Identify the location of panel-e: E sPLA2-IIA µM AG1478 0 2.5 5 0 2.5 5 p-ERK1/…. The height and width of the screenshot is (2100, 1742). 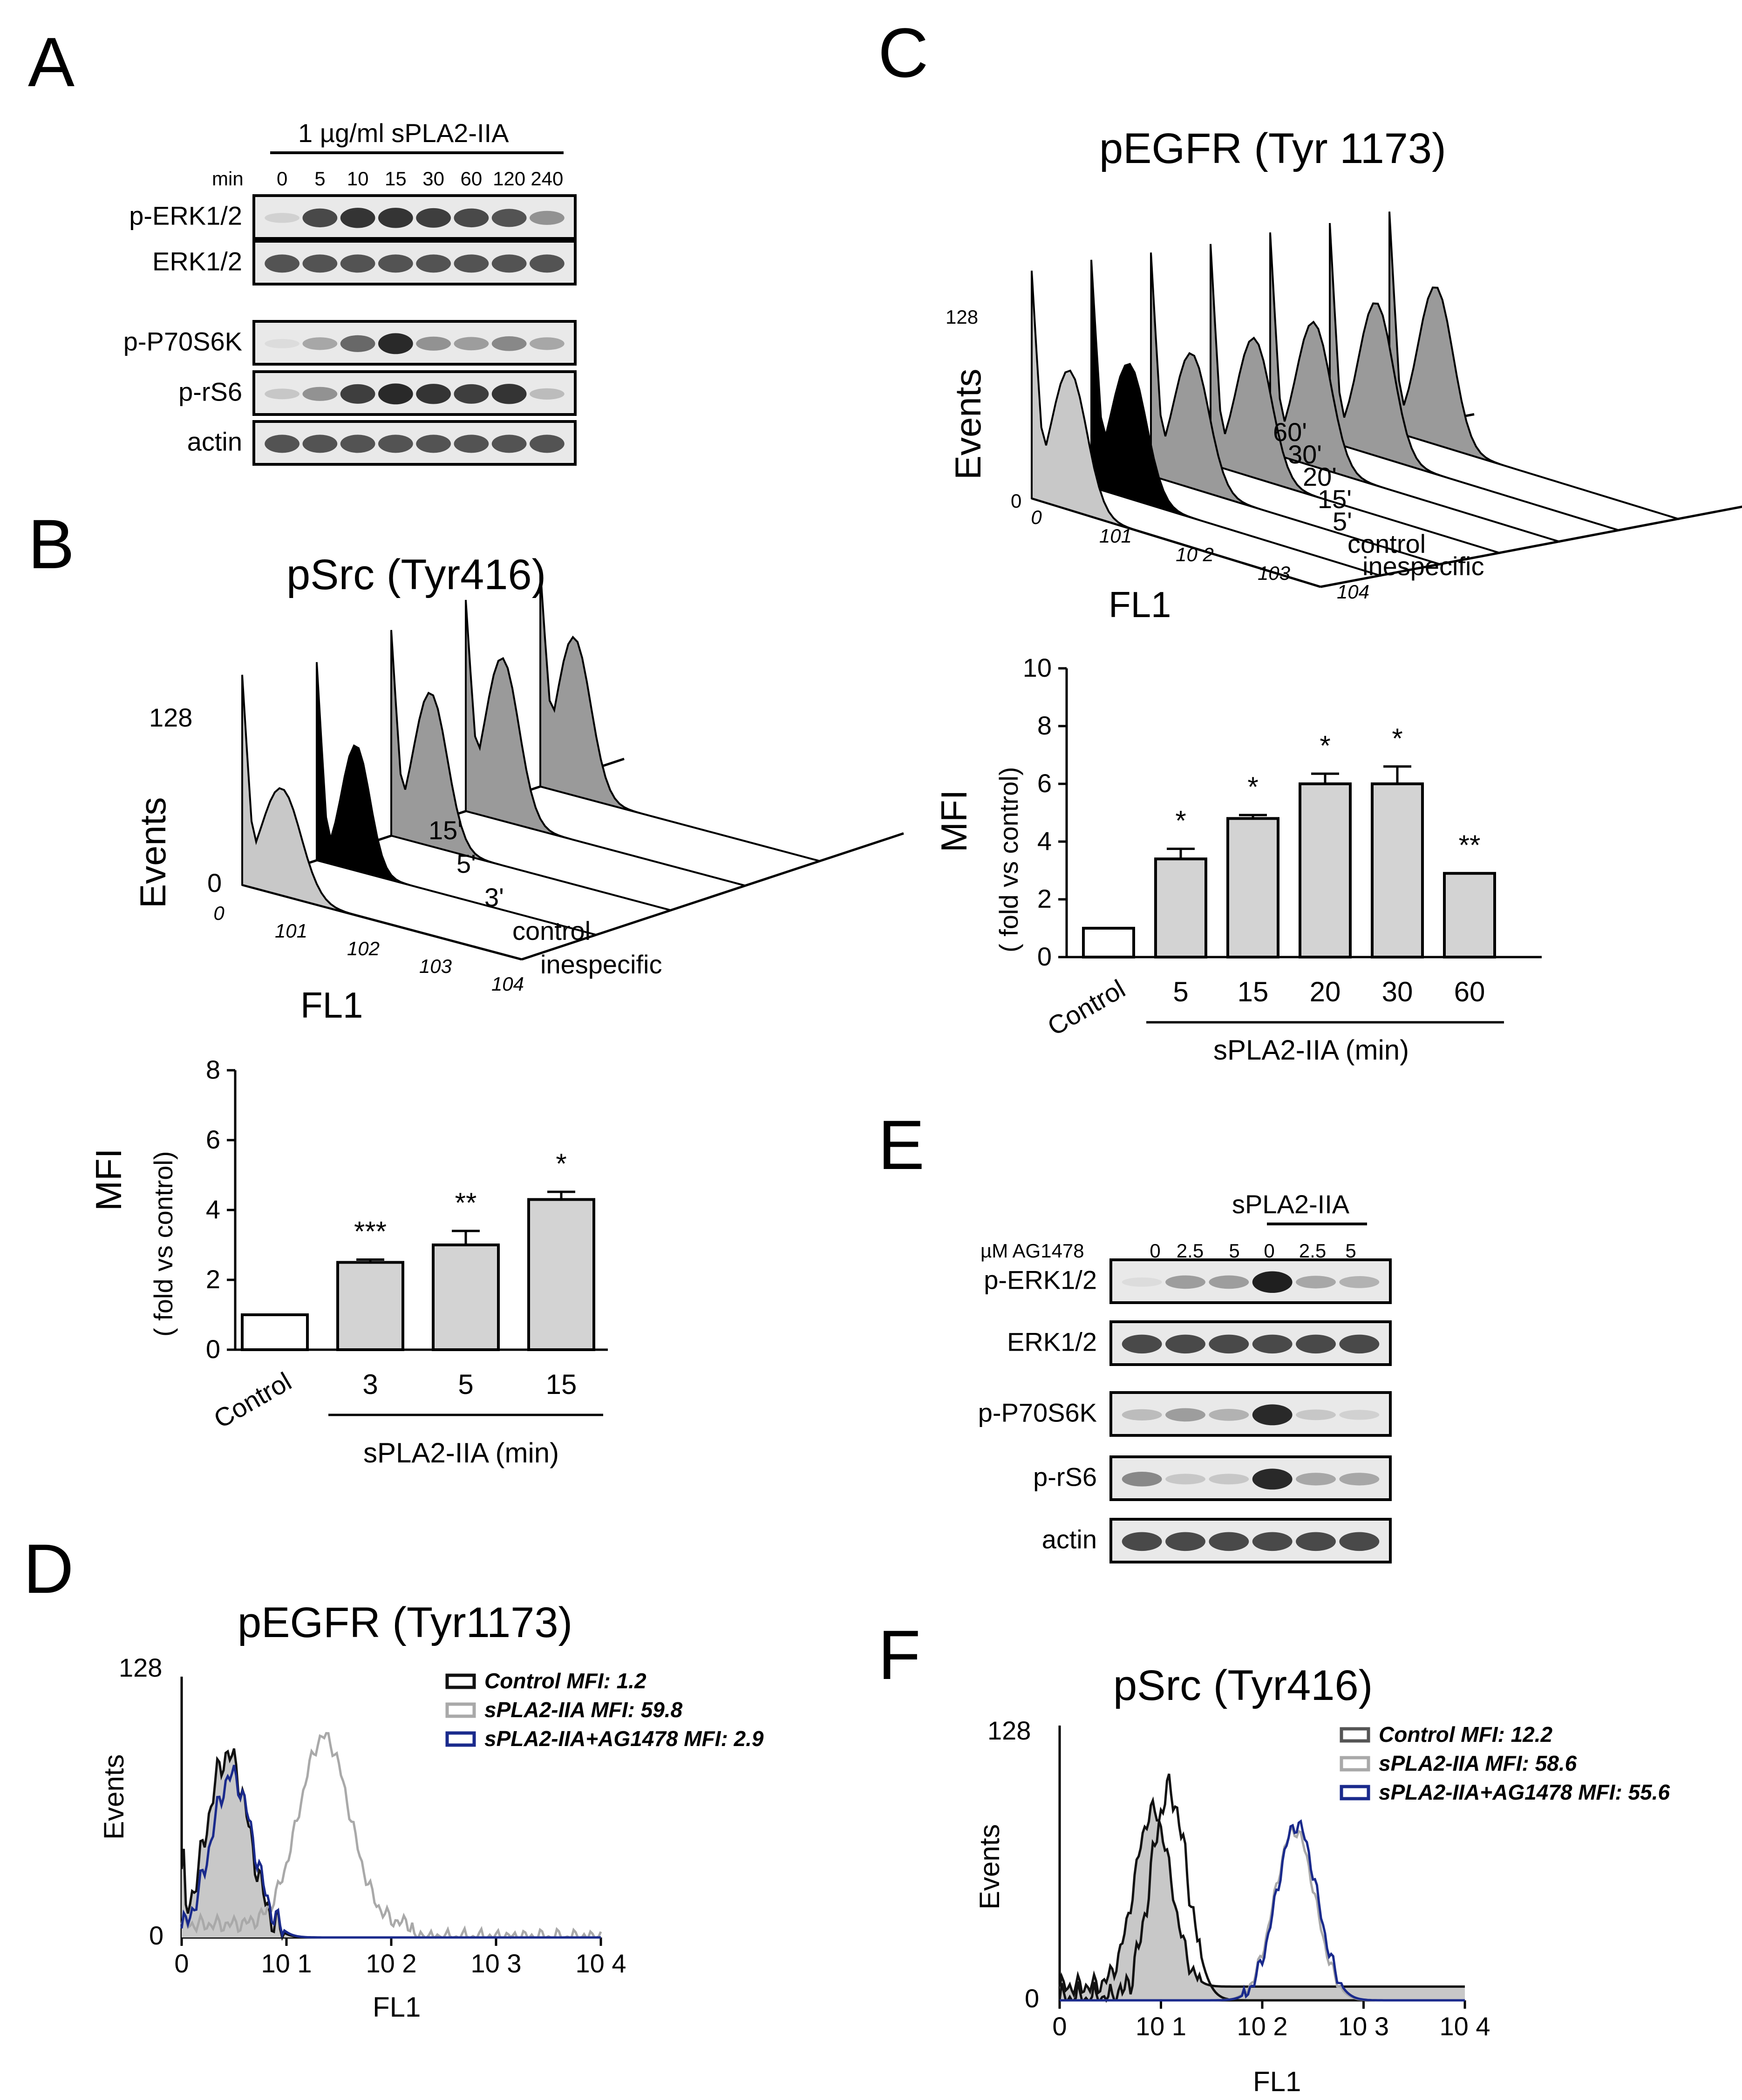
(1135, 1334).